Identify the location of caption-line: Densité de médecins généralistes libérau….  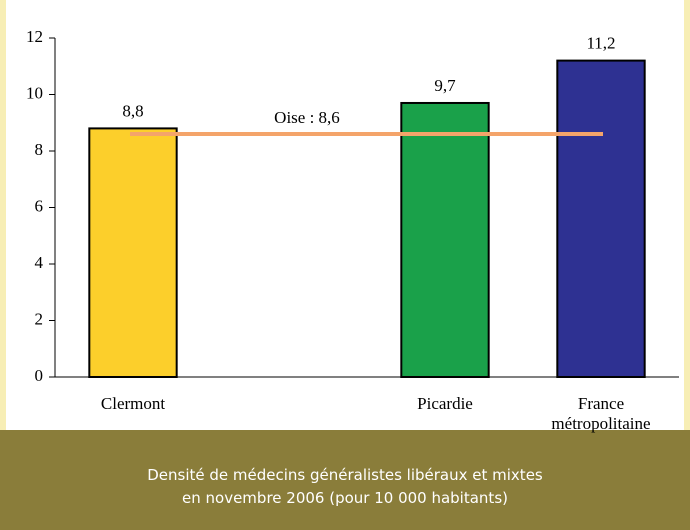
(345, 475).